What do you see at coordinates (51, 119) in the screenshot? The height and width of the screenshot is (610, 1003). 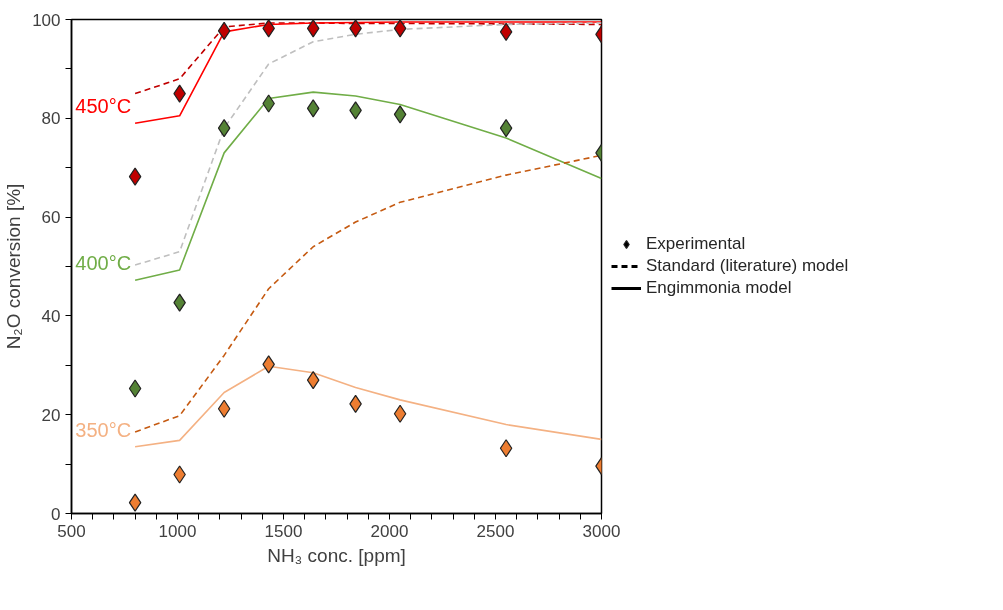 I see `y-tick-label: 80` at bounding box center [51, 119].